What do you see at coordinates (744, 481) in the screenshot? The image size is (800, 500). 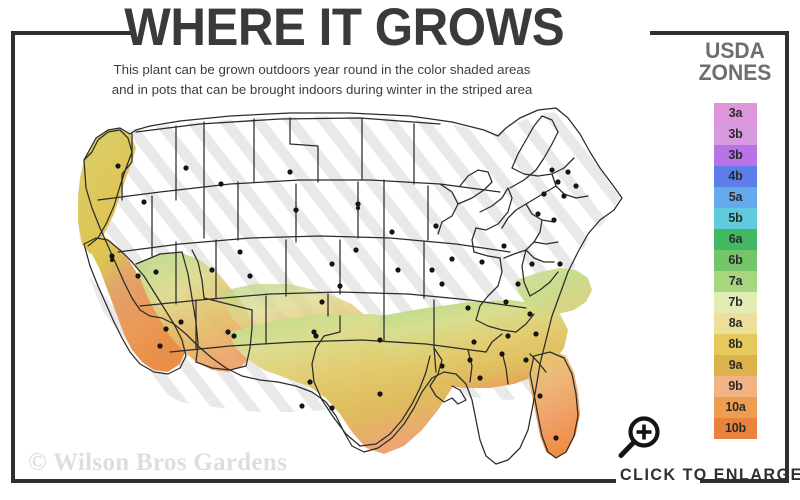 I see `frame-bottom-right-segment` at bounding box center [744, 481].